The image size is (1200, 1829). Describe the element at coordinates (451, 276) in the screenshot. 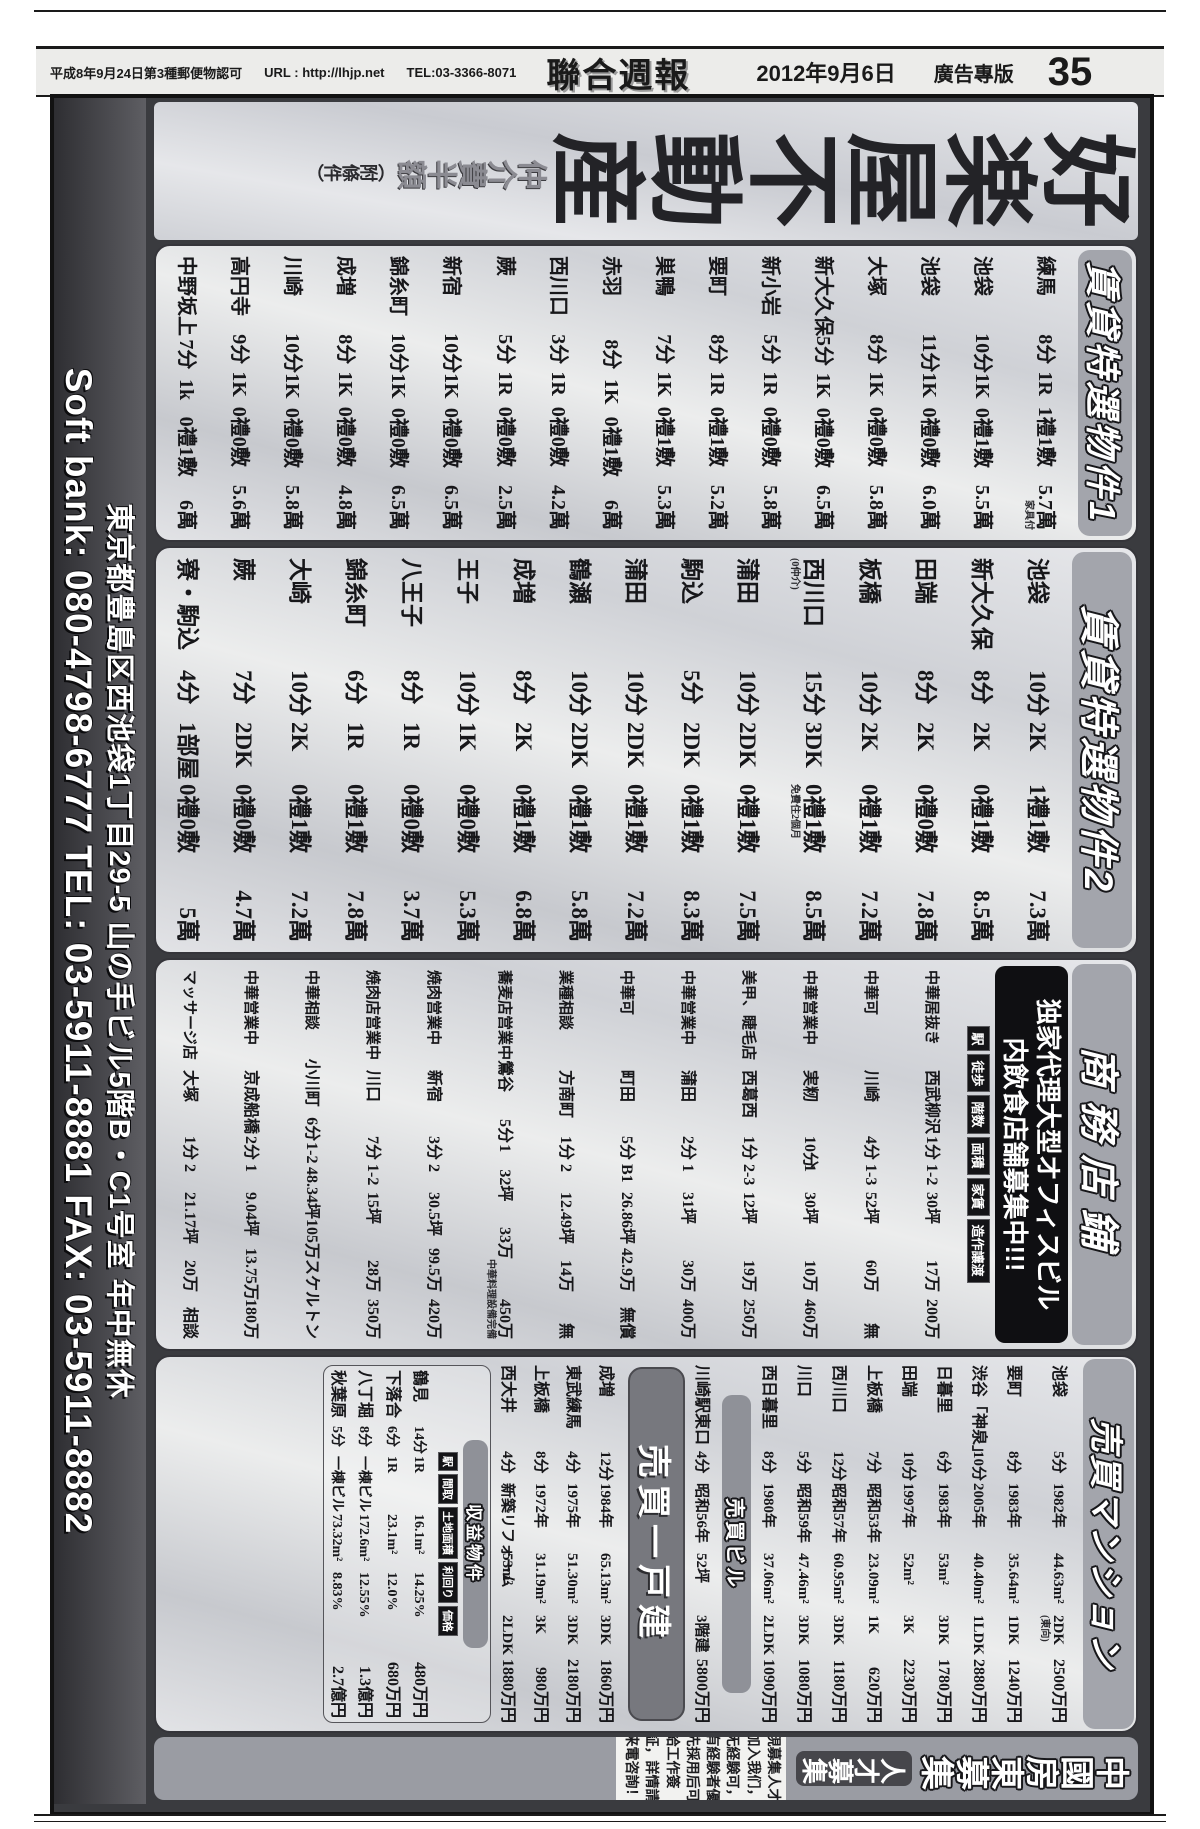

I see `station: 新宿` at that location.